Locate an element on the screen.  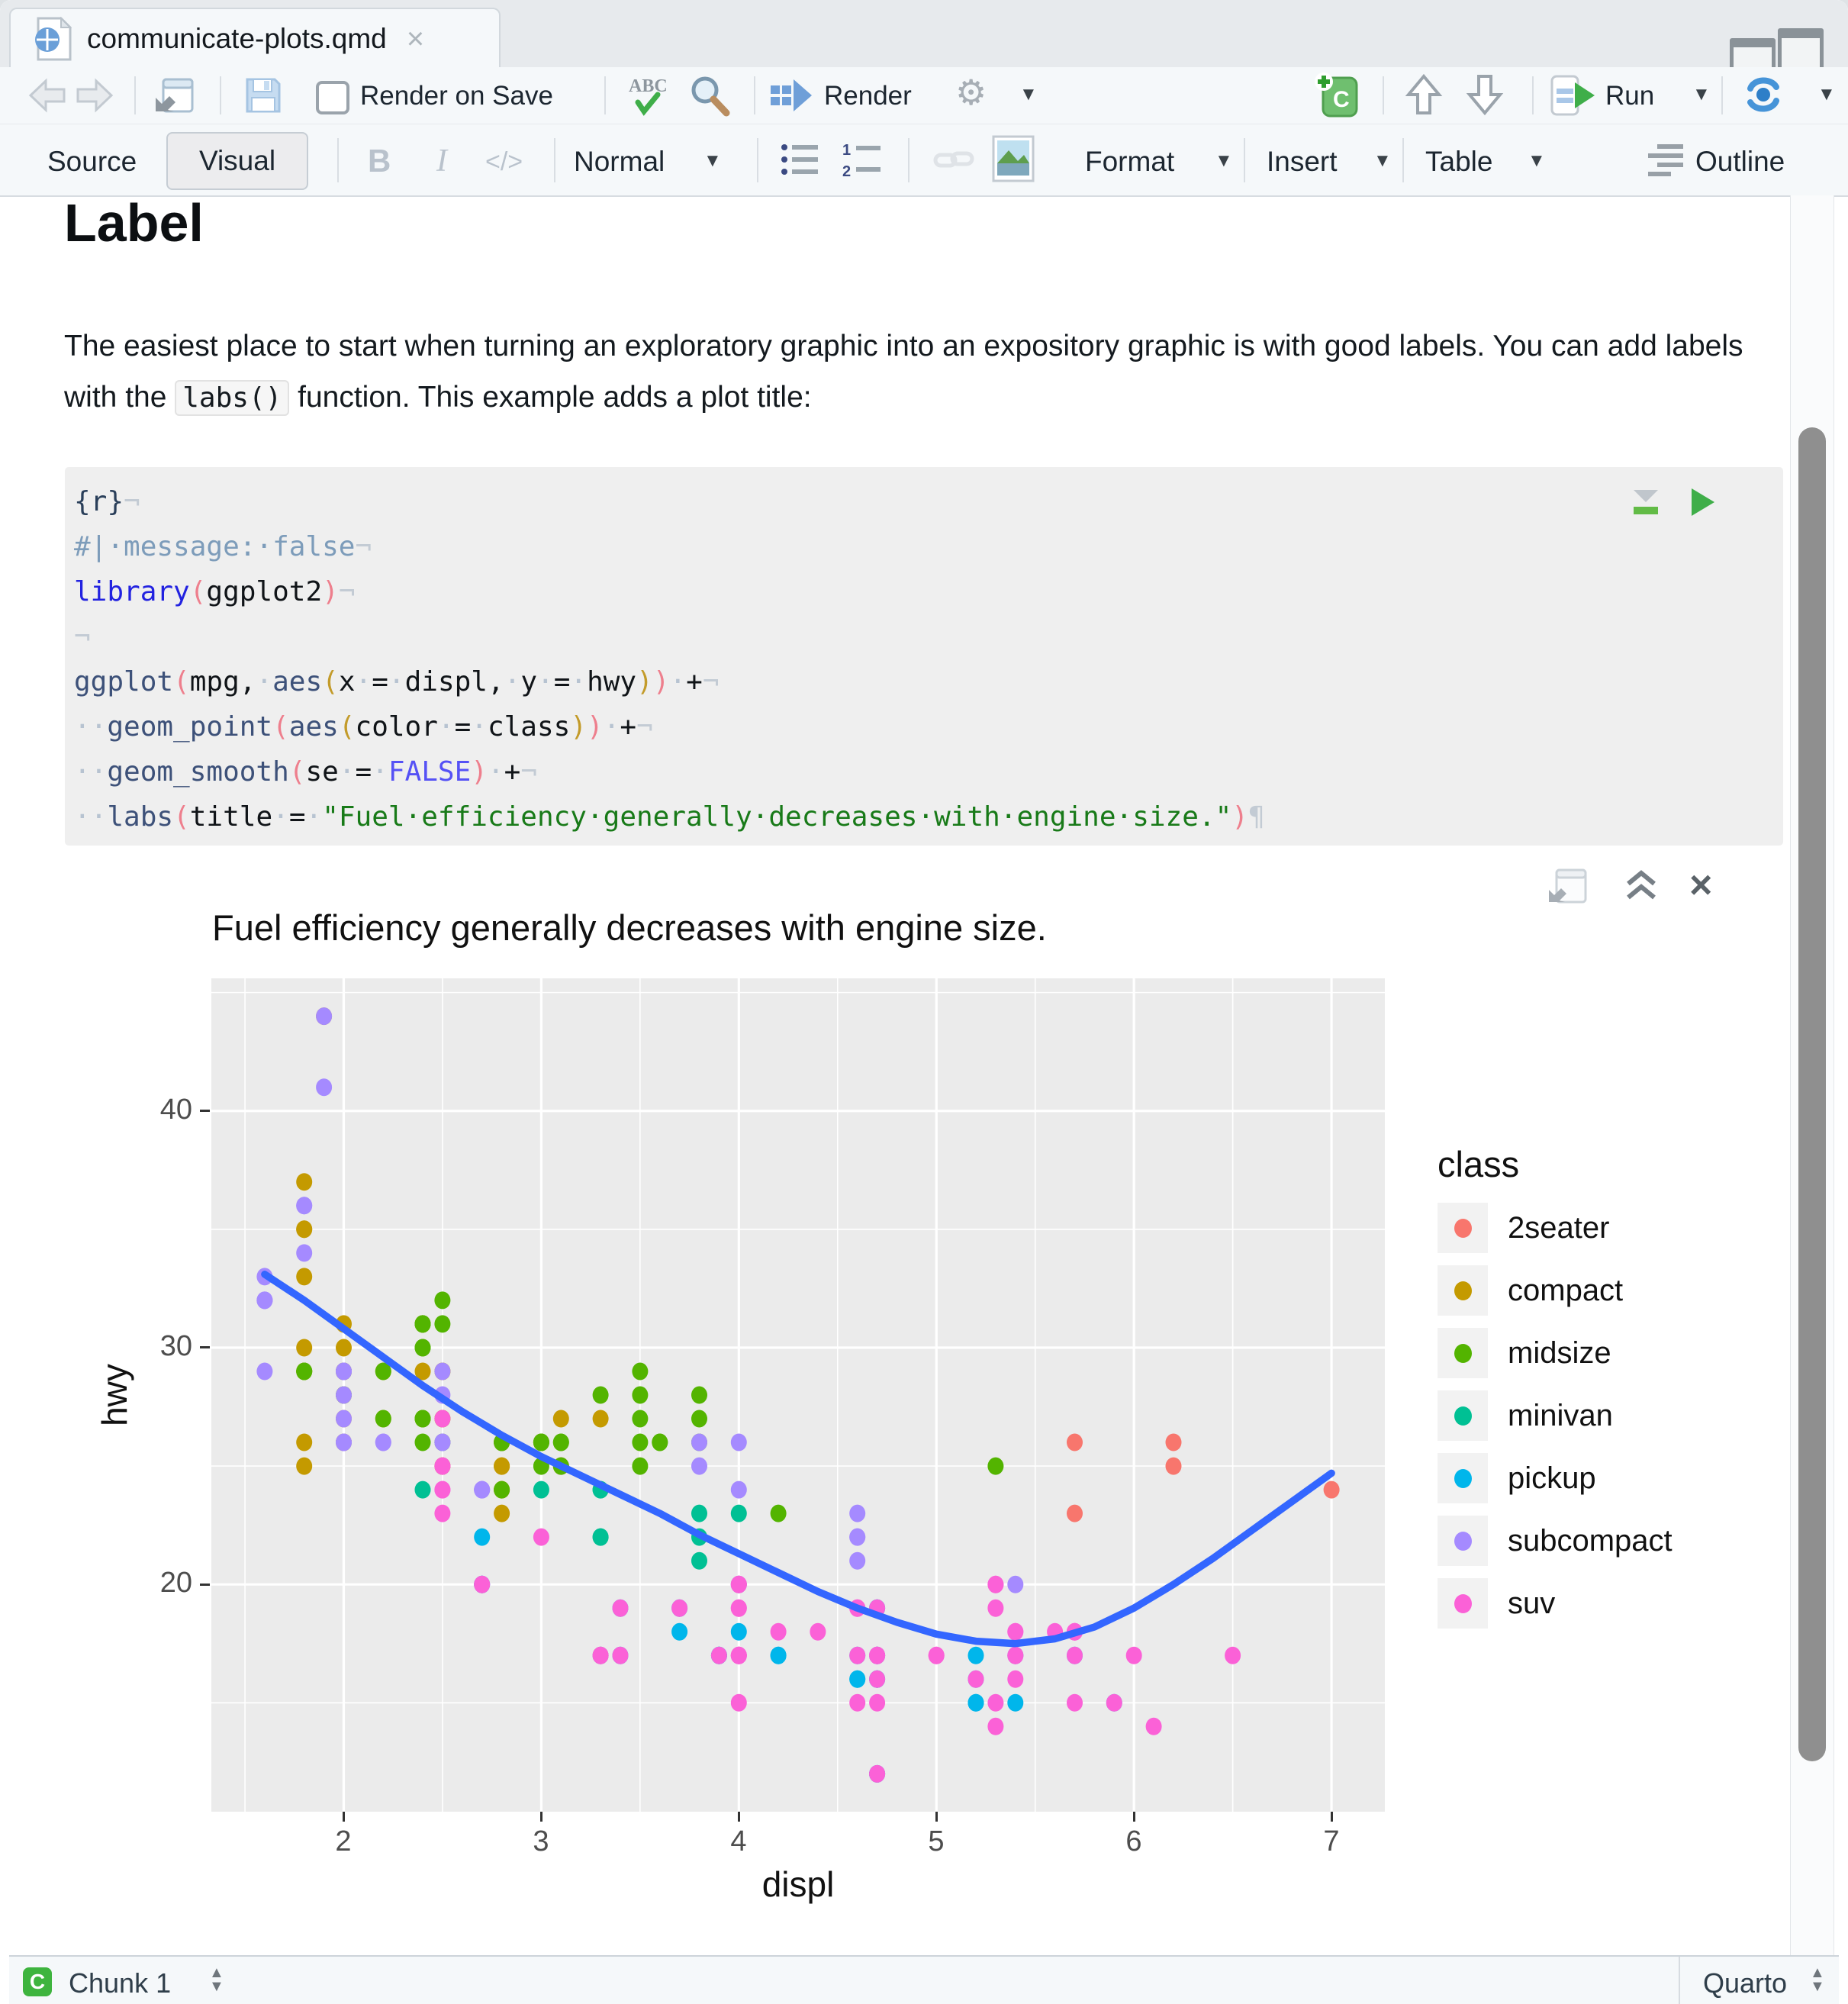
tab-title: communicate-plots.qmd is located at coordinates (237, 38).